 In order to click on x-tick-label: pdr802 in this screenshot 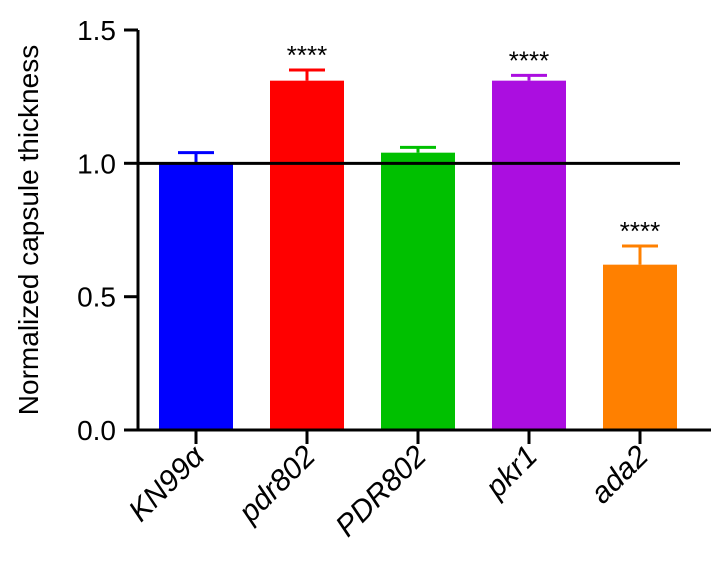, I will do `click(277, 484)`.